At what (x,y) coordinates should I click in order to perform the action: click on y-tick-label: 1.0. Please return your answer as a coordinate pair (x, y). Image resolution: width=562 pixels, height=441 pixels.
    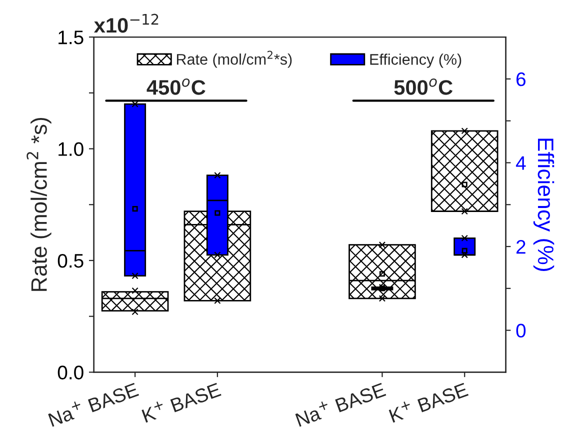
    Looking at the image, I should click on (71, 149).